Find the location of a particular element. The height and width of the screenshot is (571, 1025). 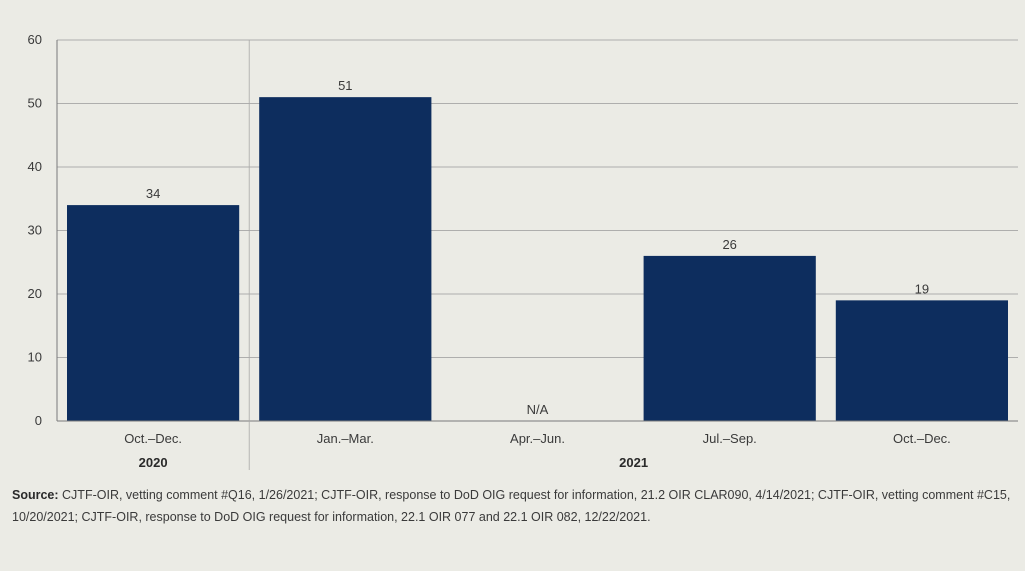

data-label: N/A is located at coordinates (538, 409).